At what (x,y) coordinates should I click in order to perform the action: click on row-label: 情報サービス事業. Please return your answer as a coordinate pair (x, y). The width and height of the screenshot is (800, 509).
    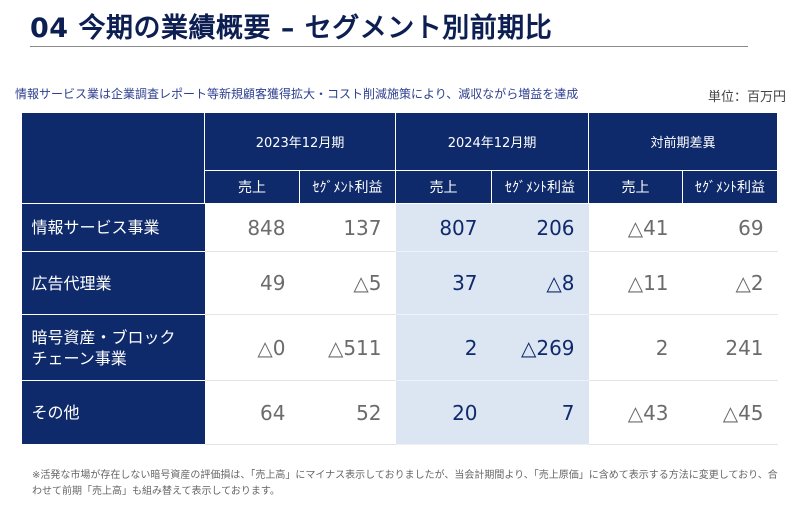
    Looking at the image, I should click on (113, 227).